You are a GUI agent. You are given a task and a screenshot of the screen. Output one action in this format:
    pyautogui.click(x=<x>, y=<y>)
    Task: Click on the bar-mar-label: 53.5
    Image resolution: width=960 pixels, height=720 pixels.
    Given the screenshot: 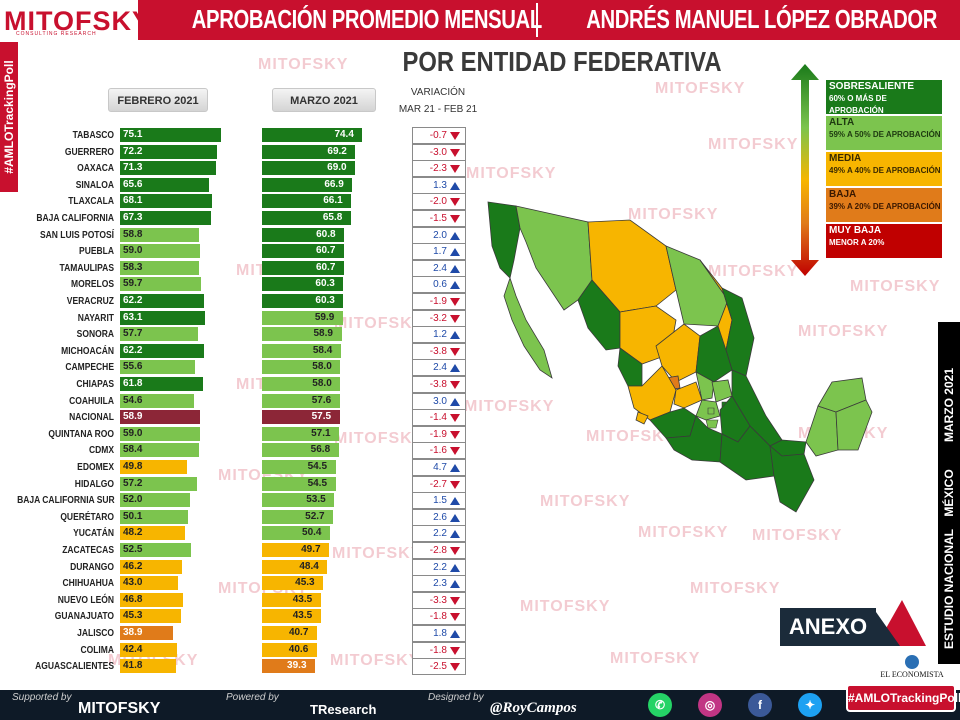 What is the action you would take?
    pyautogui.click(x=316, y=500)
    